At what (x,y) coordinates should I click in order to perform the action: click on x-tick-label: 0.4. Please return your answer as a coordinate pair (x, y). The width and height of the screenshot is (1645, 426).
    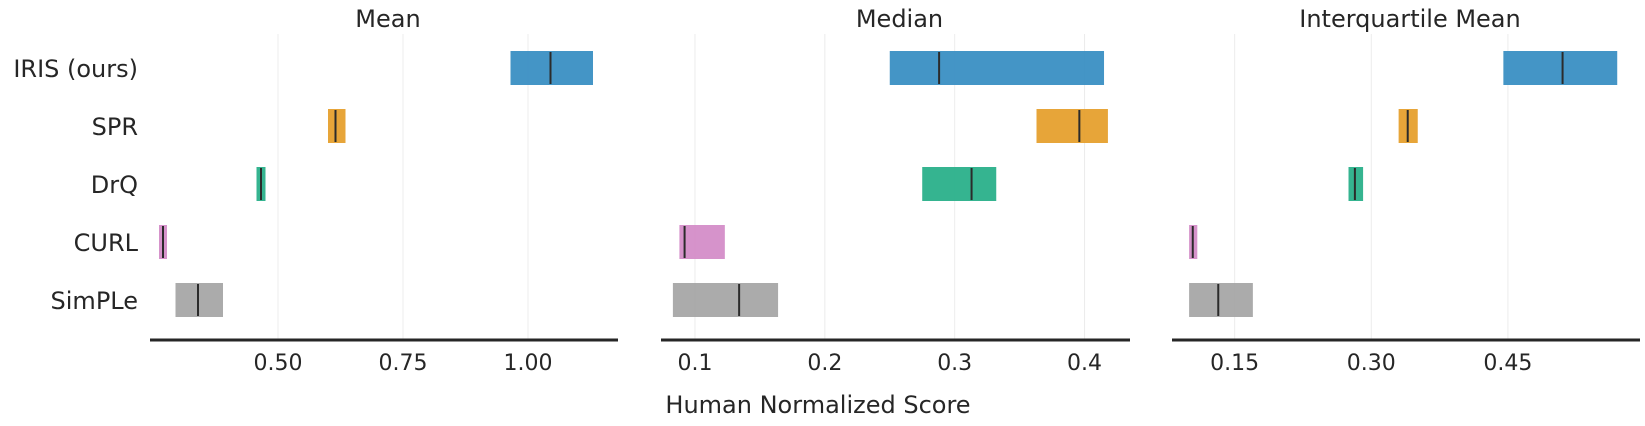
    Looking at the image, I should click on (1084, 363).